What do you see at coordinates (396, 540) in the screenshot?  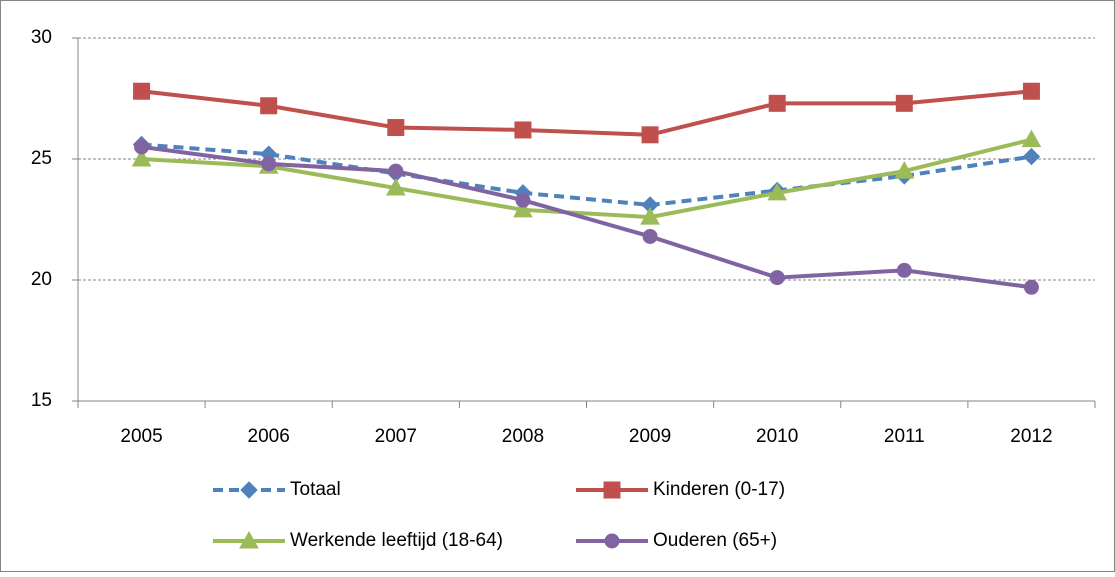 I see `legend-label: Werkende leeftijd (18-64)` at bounding box center [396, 540].